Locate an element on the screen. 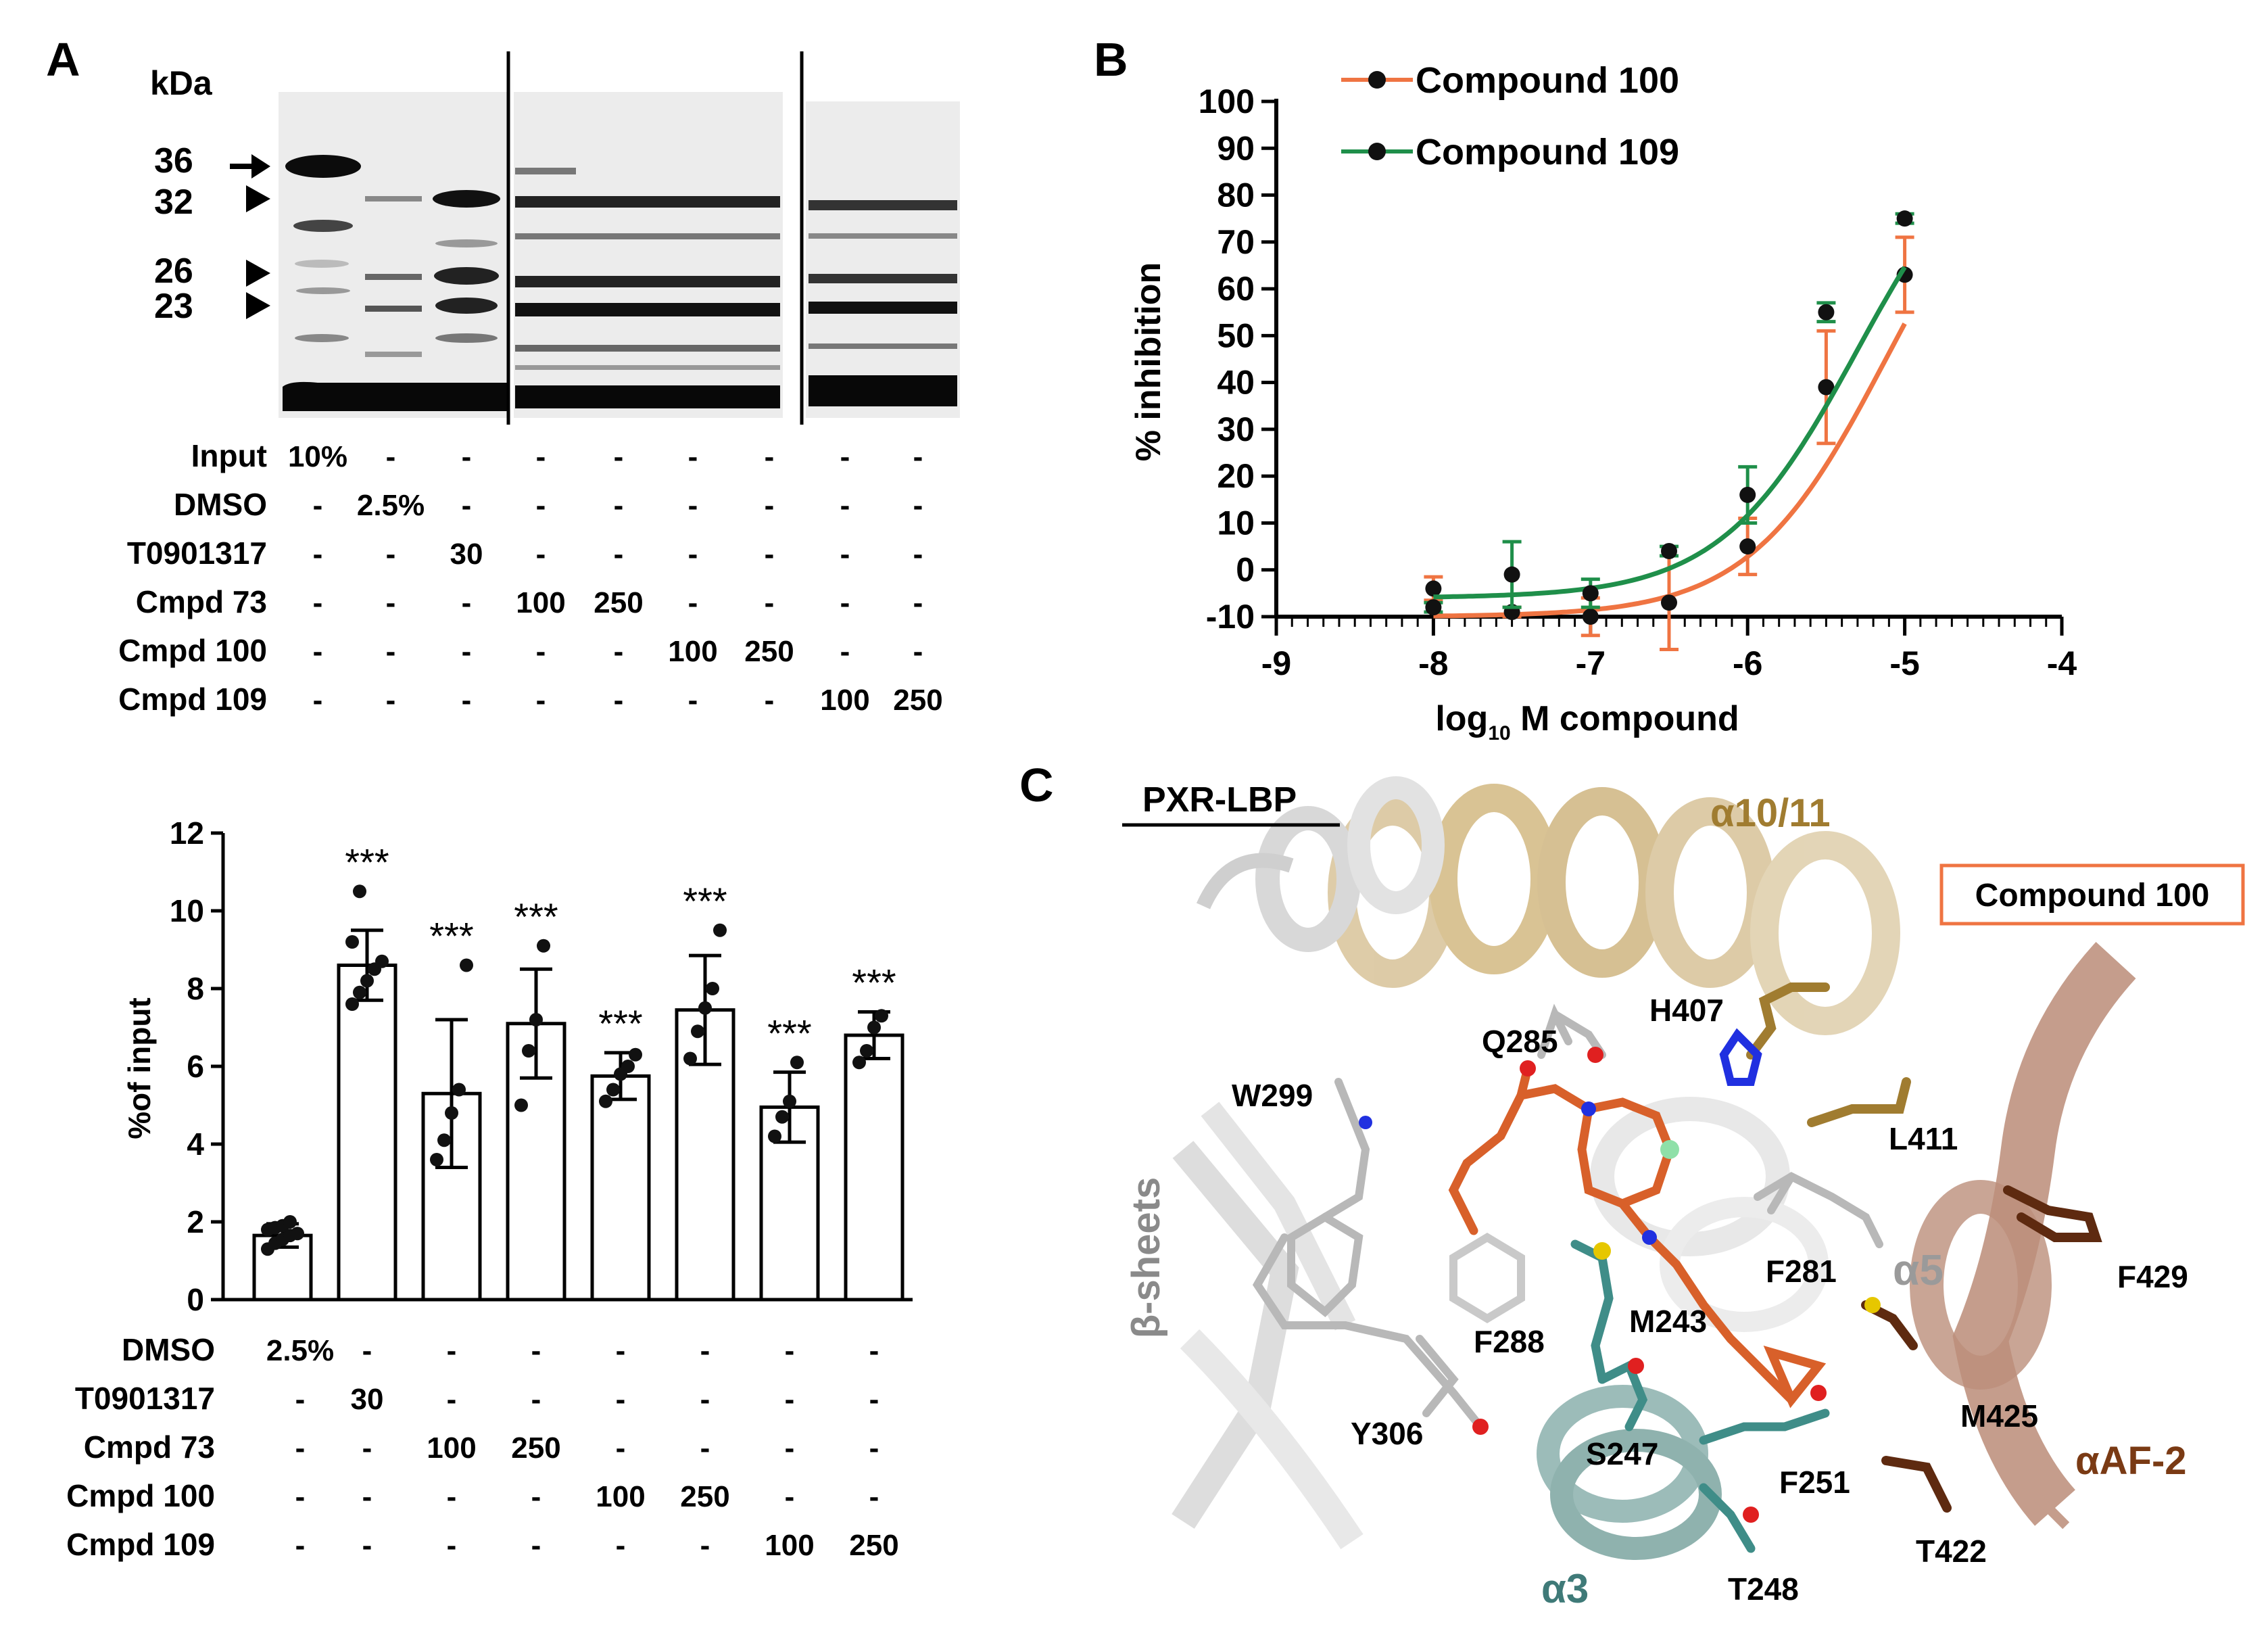  bar-condition-name: Cmpd 73 is located at coordinates (149, 1447).